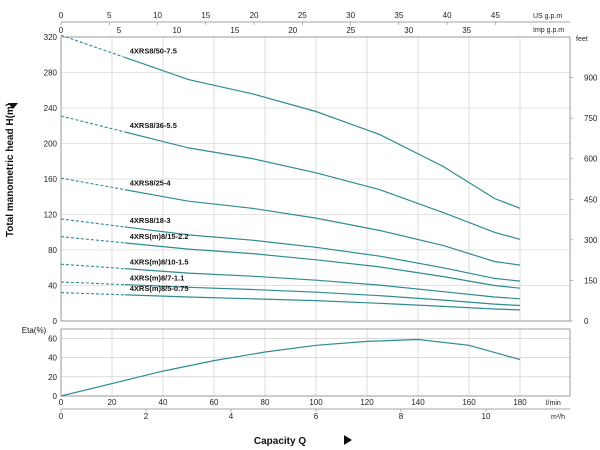  What do you see at coordinates (486, 416) in the screenshot?
I see `m3h-tick-label: 10` at bounding box center [486, 416].